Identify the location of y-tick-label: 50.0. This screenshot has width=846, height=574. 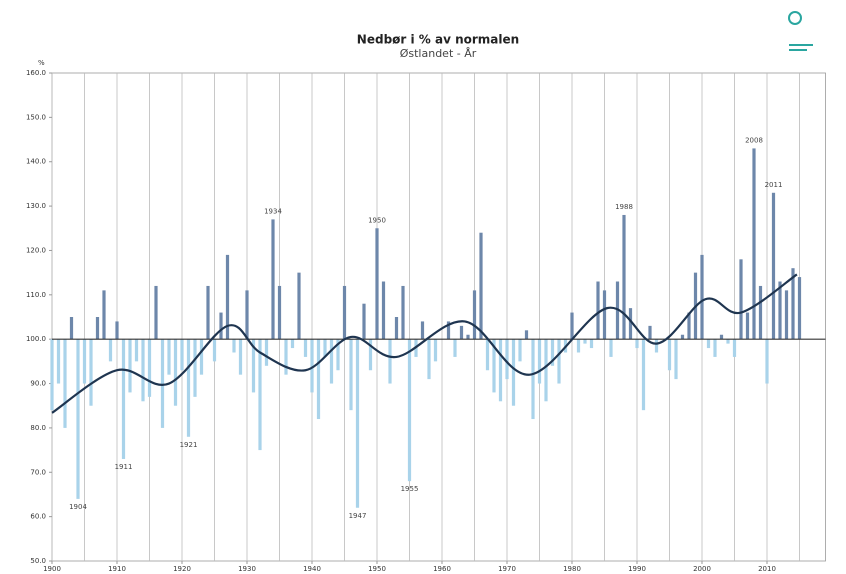
(38, 561).